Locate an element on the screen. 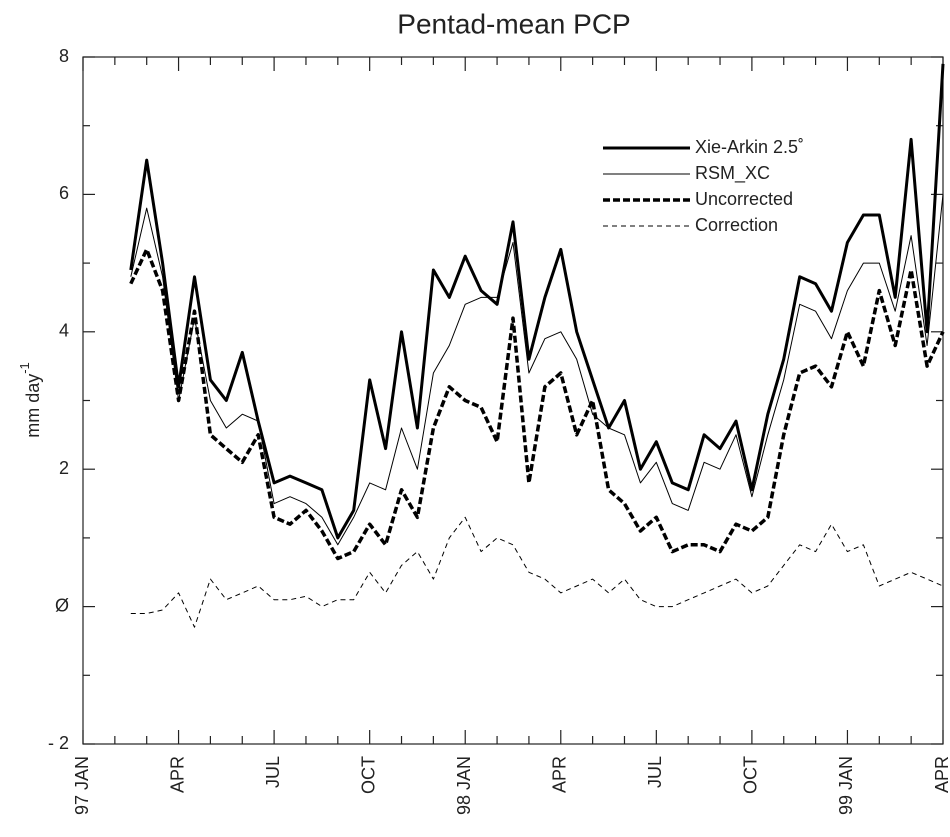  y-axis-label-sup: -1 is located at coordinates (24, 368).